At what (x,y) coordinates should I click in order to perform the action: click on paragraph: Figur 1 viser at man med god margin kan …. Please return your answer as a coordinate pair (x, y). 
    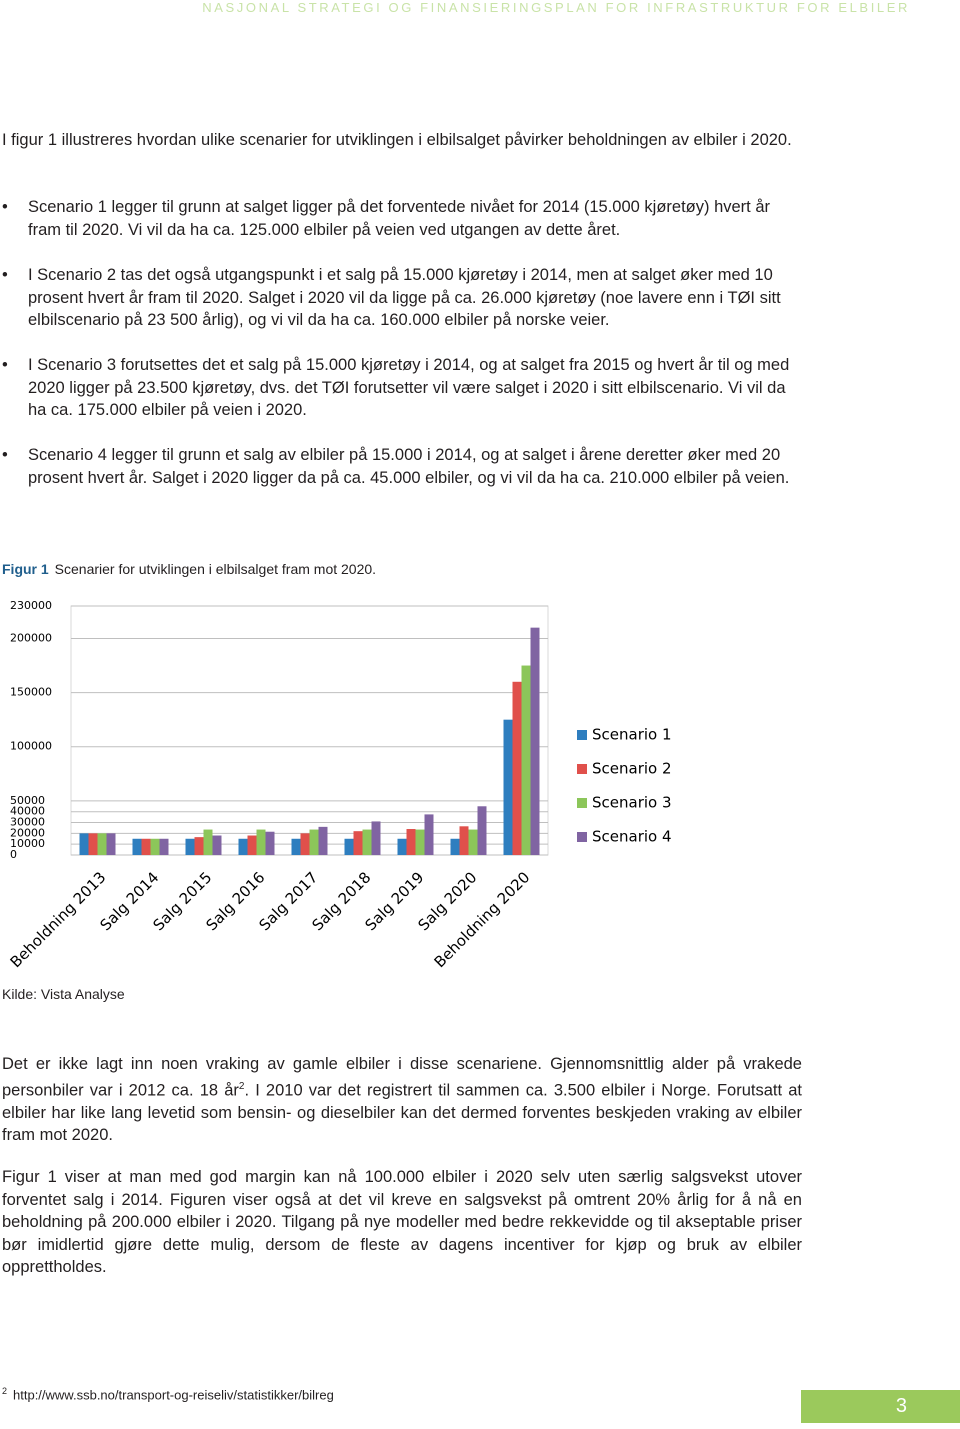
    Looking at the image, I should click on (402, 1222).